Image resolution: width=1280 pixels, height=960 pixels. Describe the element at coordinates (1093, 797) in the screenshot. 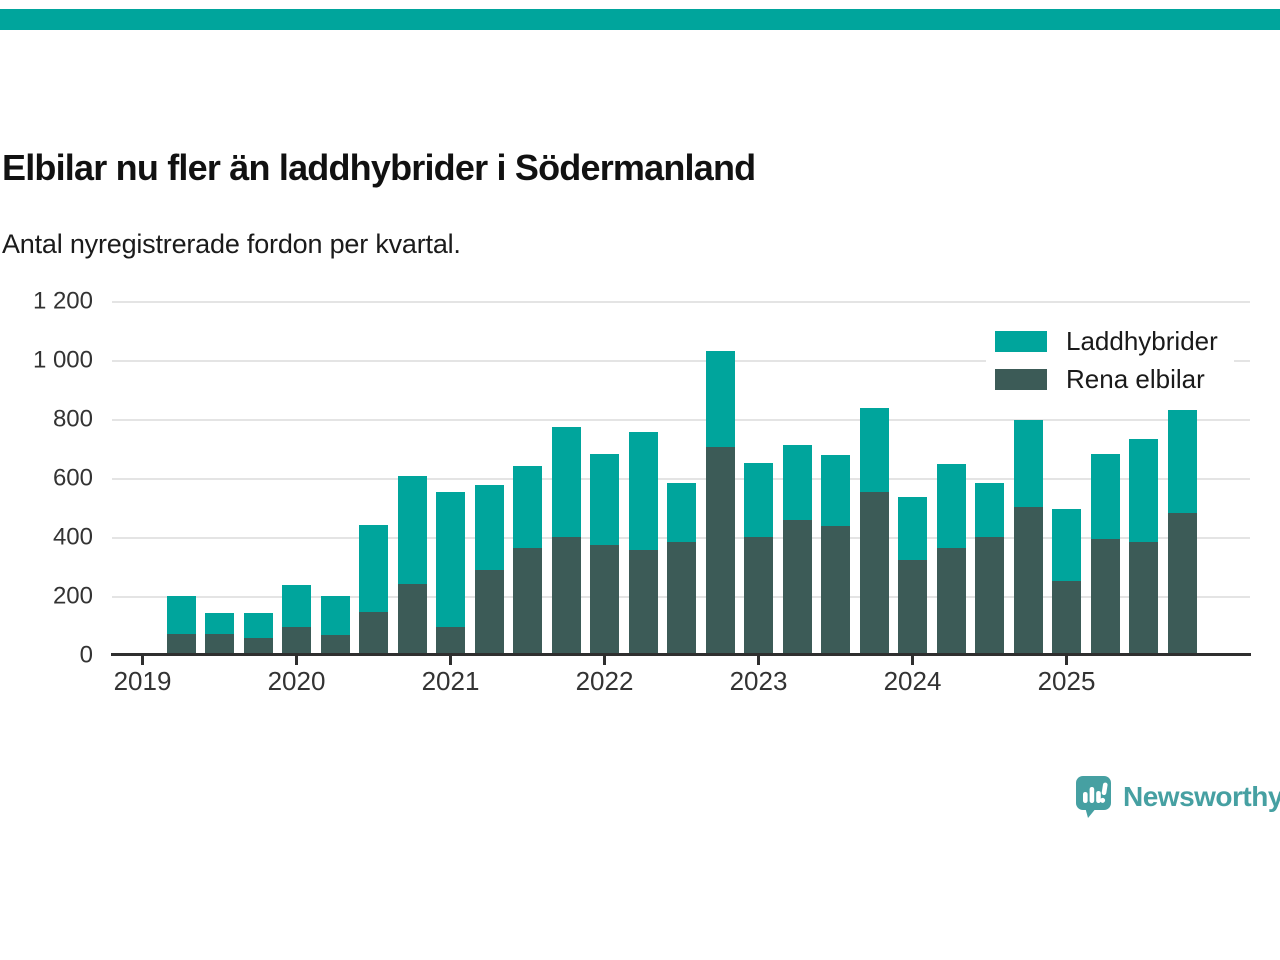

I see `newsworthy-logo-icon` at that location.